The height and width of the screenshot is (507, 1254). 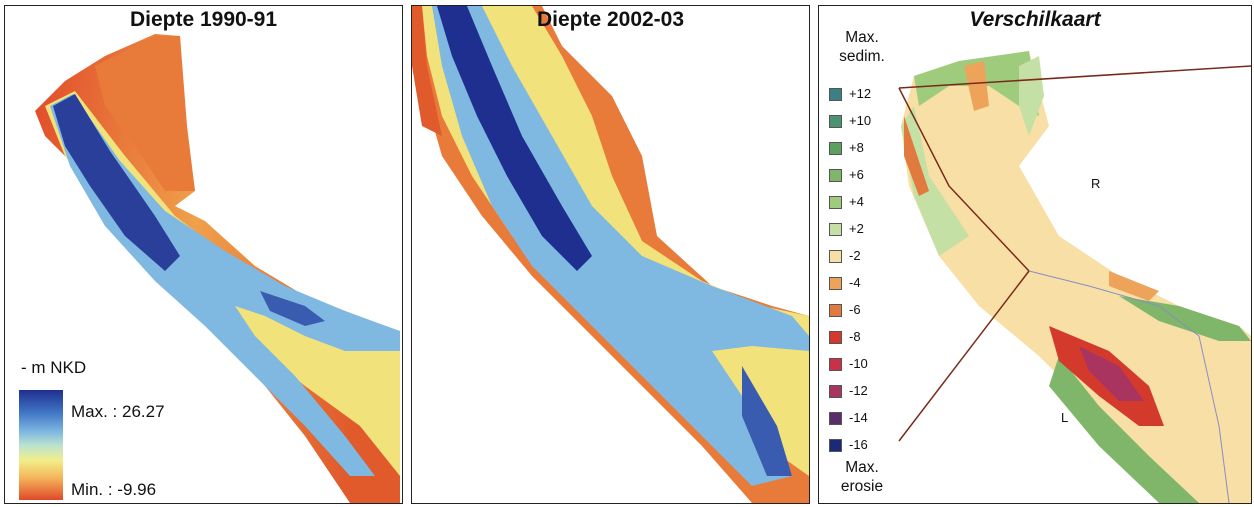 I want to click on legend-min-label: Min. : -9.96, so click(x=114, y=489).